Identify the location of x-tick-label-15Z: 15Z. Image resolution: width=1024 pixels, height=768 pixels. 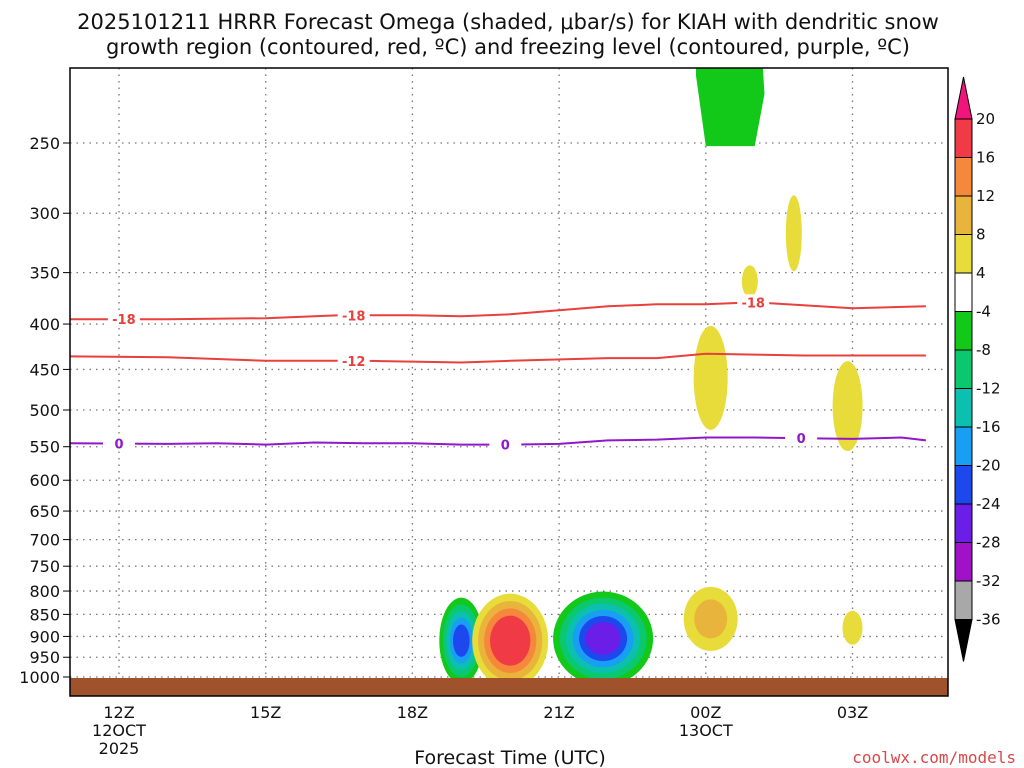
(265, 712).